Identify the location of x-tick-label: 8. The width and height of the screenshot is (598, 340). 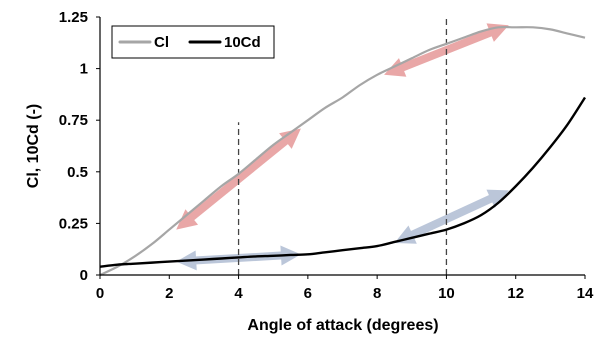
(377, 293).